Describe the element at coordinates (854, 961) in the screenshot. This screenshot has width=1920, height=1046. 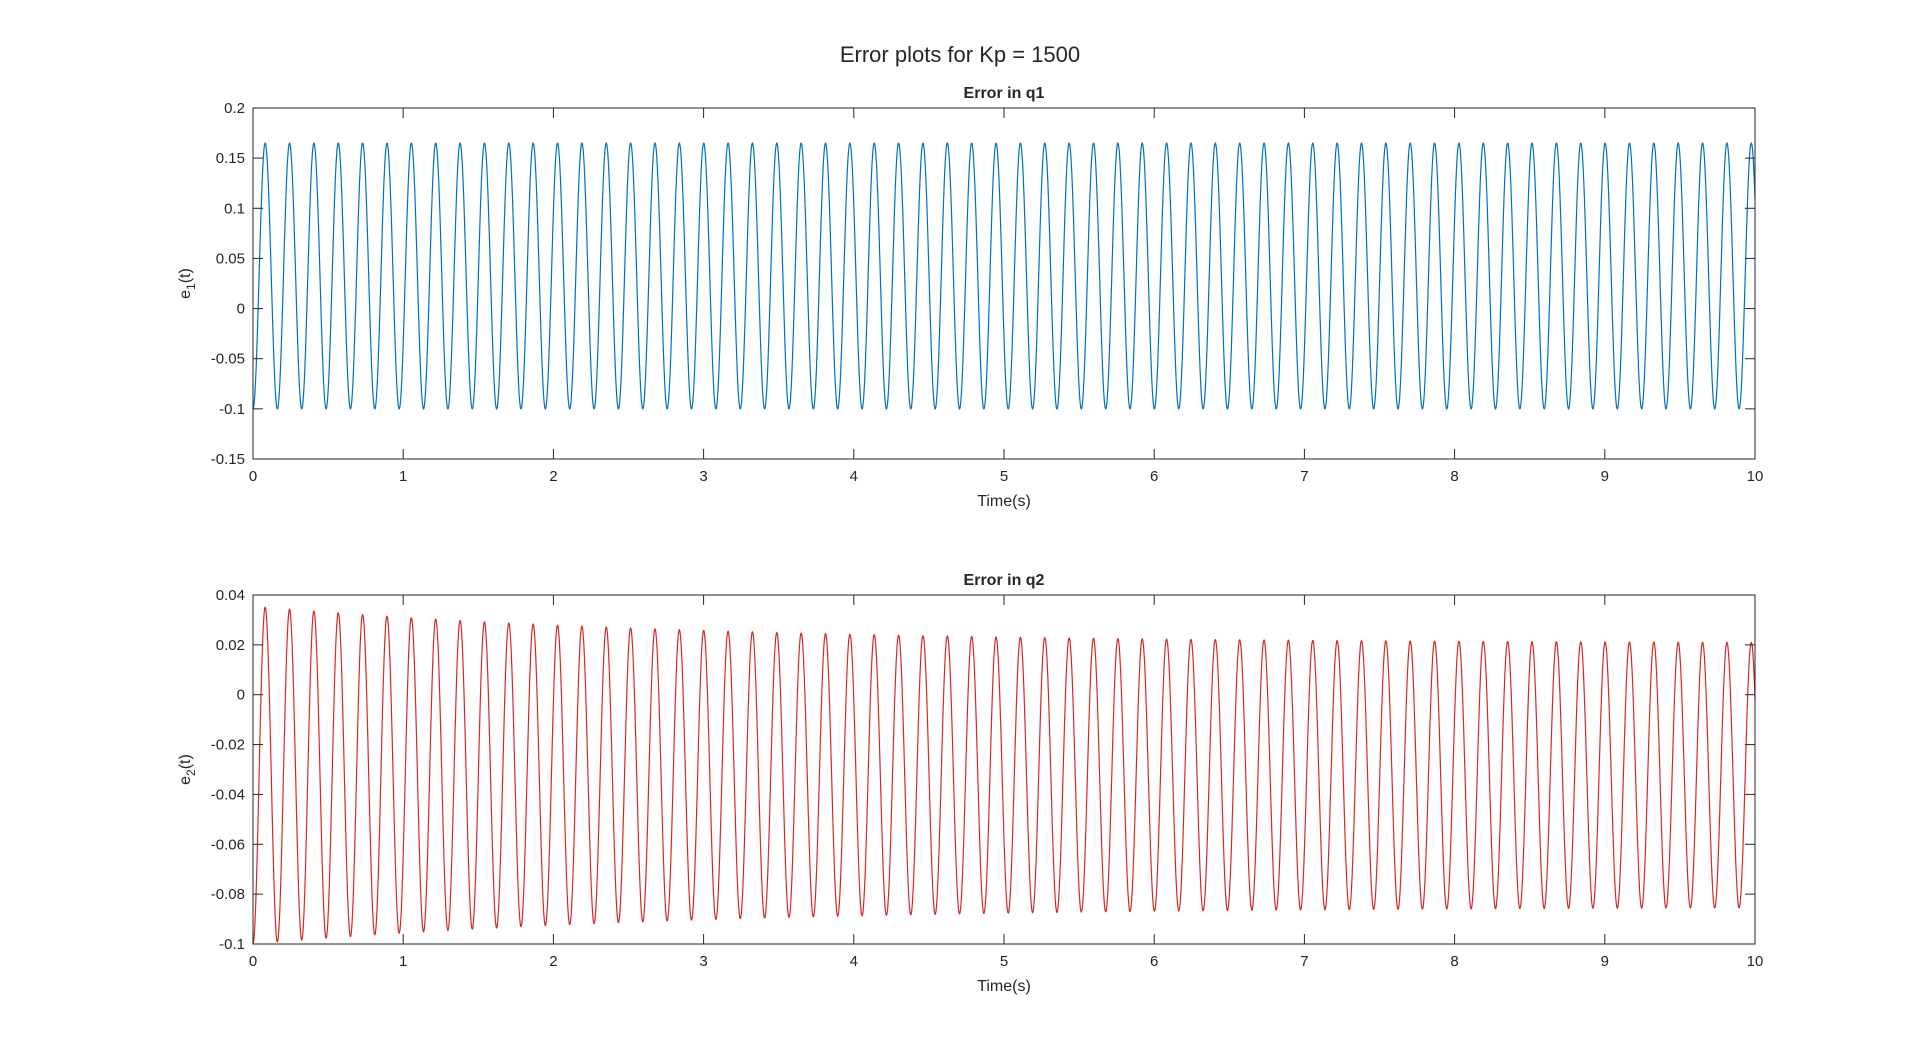
I see `chart-2-xtick-label: 4` at that location.